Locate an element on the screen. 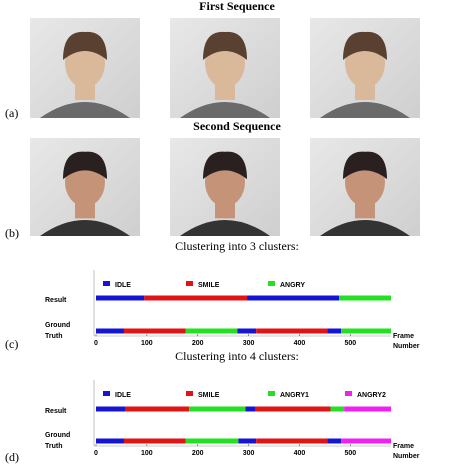 This screenshot has height=474, width=474. legend-label: ANGRY1 is located at coordinates (294, 395).